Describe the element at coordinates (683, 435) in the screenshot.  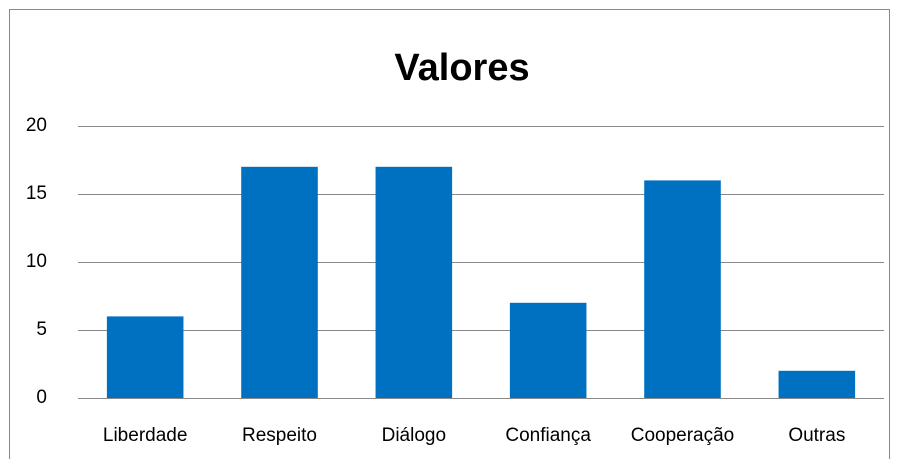
I see `x-tick-label: Cooperação` at that location.